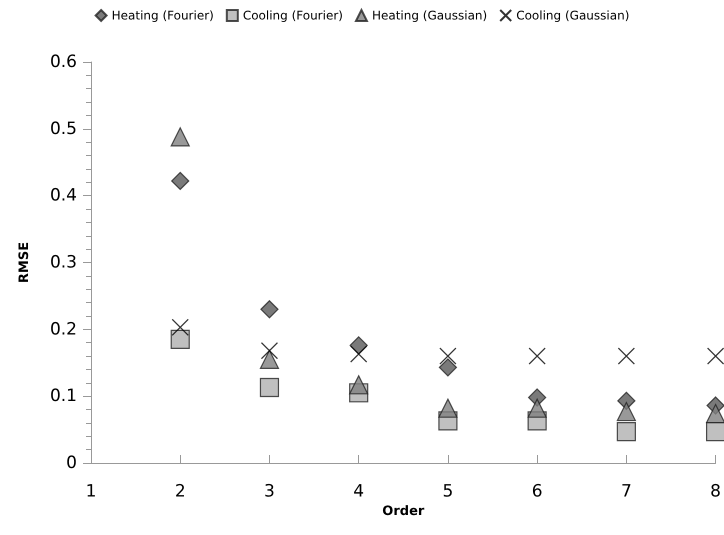  What do you see at coordinates (716, 492) in the screenshot?
I see `x-tick-label: 8` at bounding box center [716, 492].